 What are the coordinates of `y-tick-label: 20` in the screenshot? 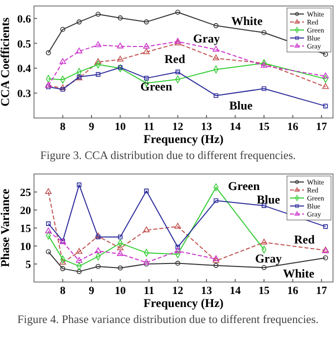 It's located at (26, 211).